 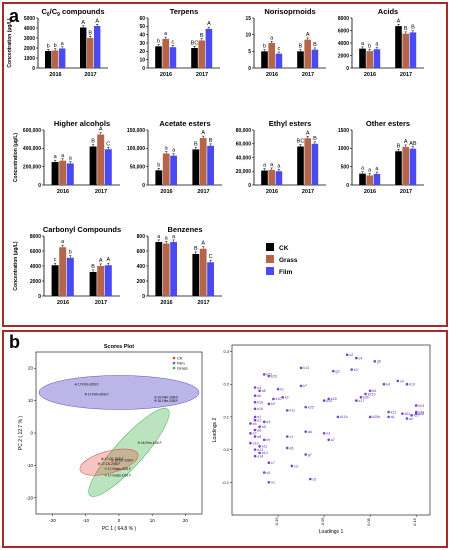 I want to click on ck-ellipse, so click(x=109, y=462).